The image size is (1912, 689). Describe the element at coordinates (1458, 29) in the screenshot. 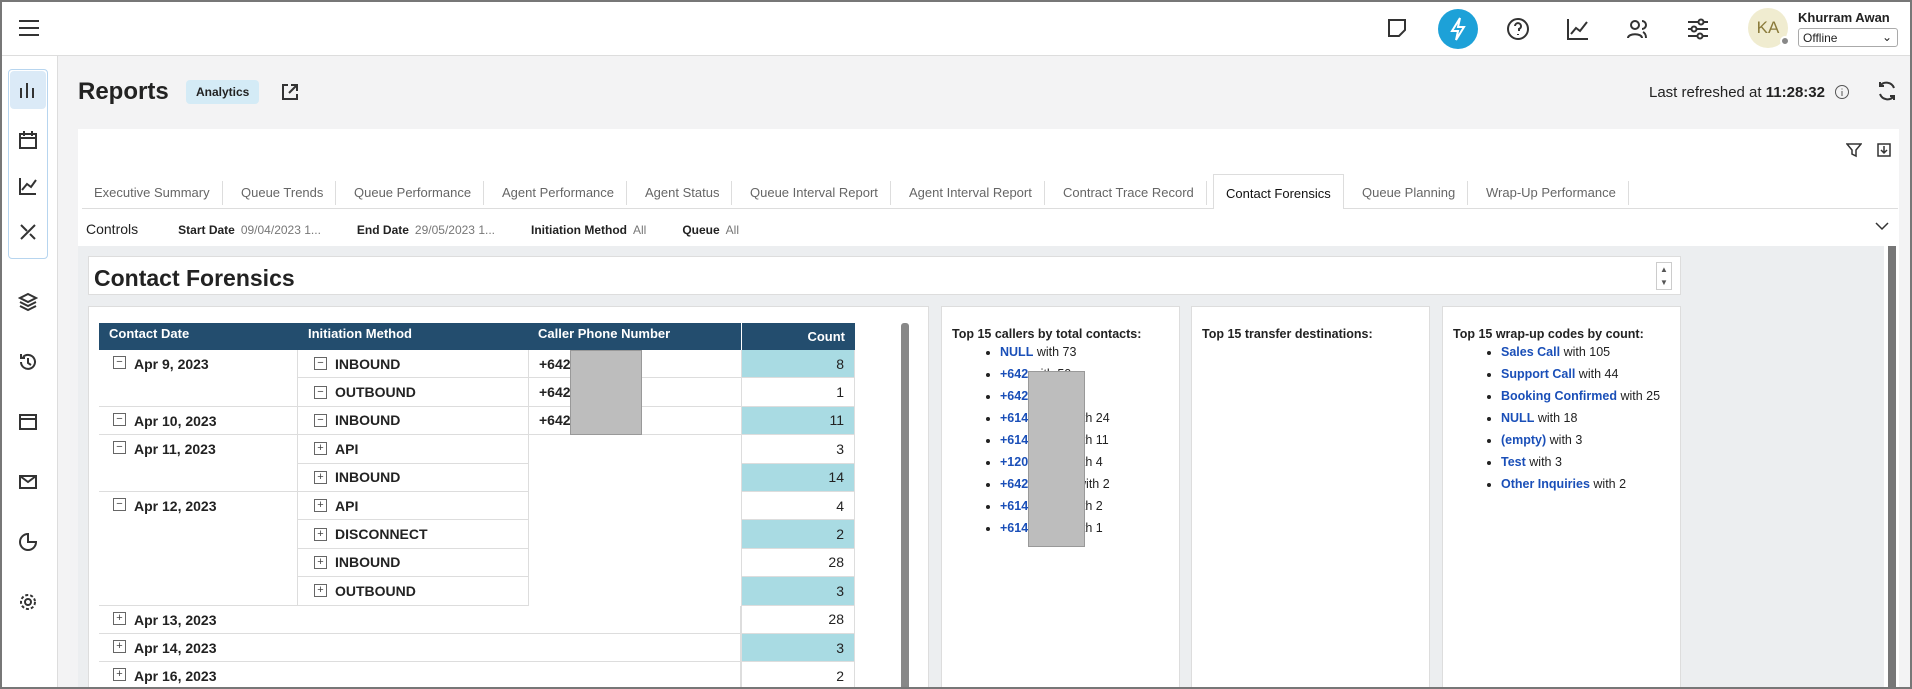

I see `quick-connect-button` at that location.